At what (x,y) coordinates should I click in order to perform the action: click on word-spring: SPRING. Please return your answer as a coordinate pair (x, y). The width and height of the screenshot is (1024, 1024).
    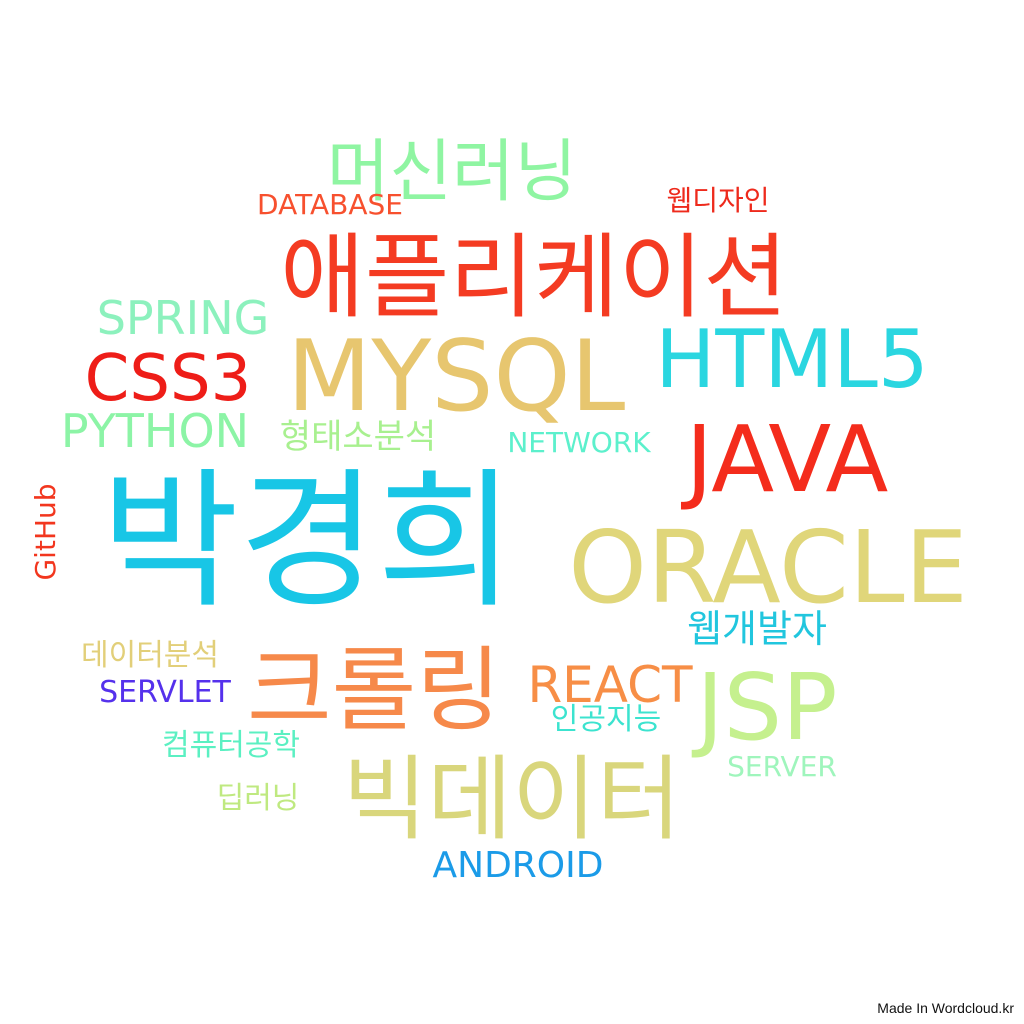
    Looking at the image, I should click on (183, 318).